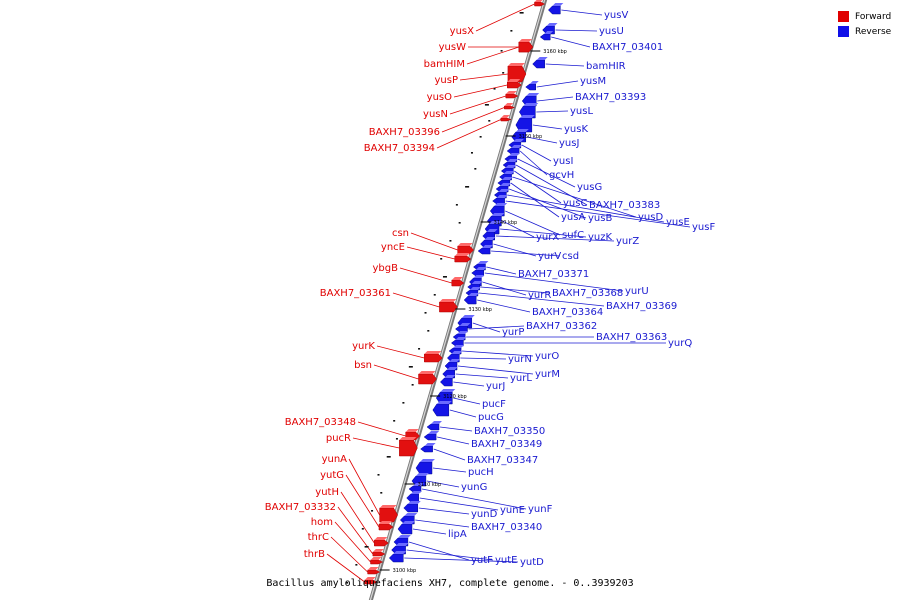 The width and height of the screenshot is (900, 600). Describe the element at coordinates (514, 150) in the screenshot. I see `reverse-gene-gcvH` at that location.